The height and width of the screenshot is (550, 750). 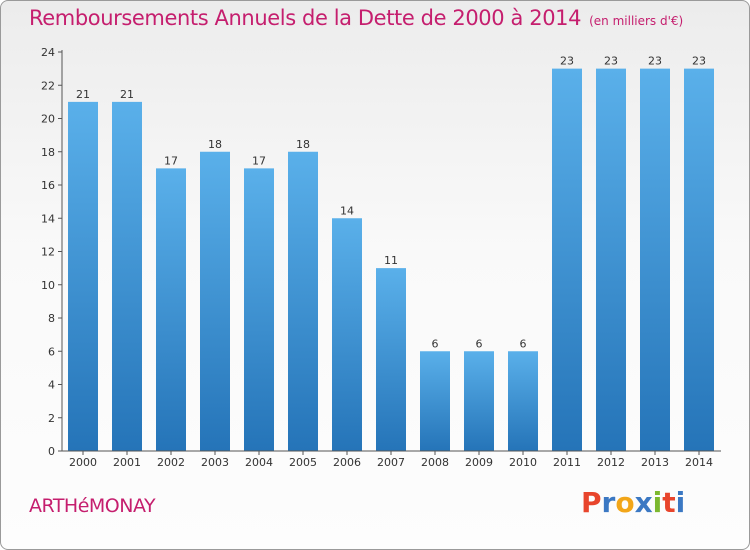 I want to click on y-tick-label: 10, so click(x=48, y=285).